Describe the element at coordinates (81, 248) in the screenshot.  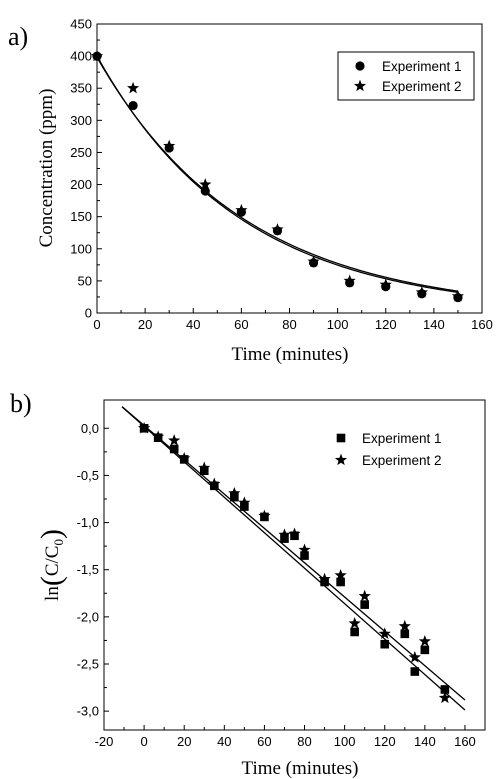
I see `panel-a-y-tick-label: 100` at that location.